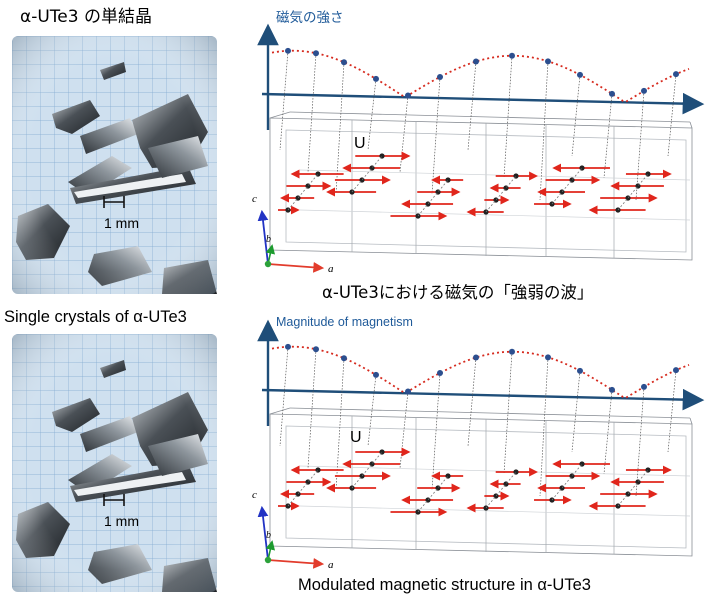 The image size is (721, 602). I want to click on top-crystal-photo: 1 mm, so click(114, 165).